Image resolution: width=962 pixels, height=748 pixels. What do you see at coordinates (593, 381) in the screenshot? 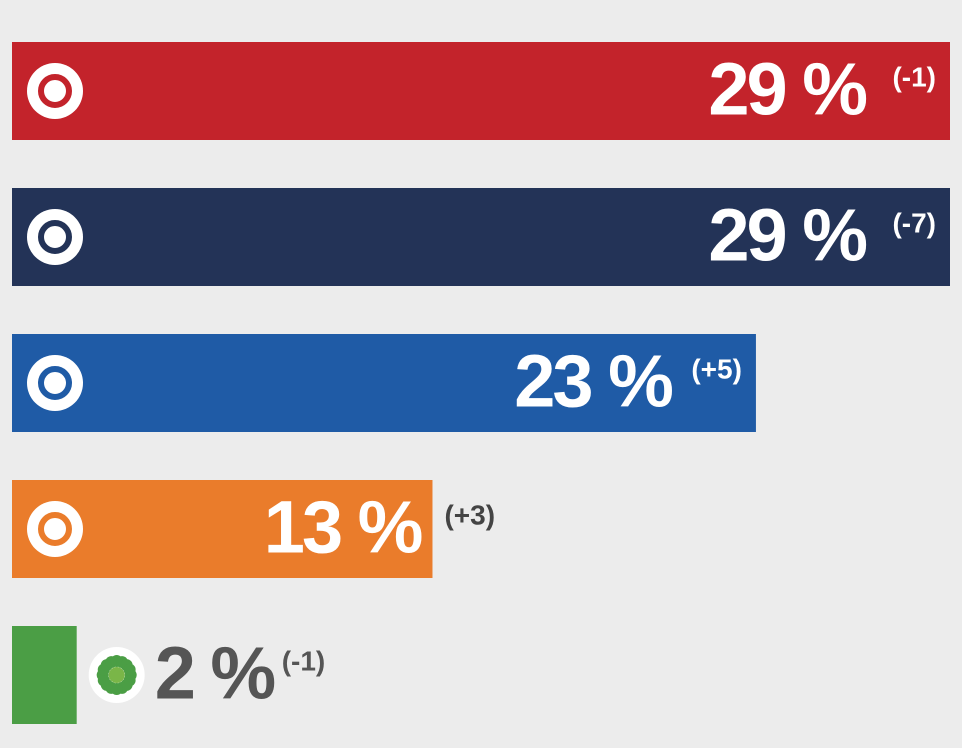
I see `value-label: 23 %` at bounding box center [593, 381].